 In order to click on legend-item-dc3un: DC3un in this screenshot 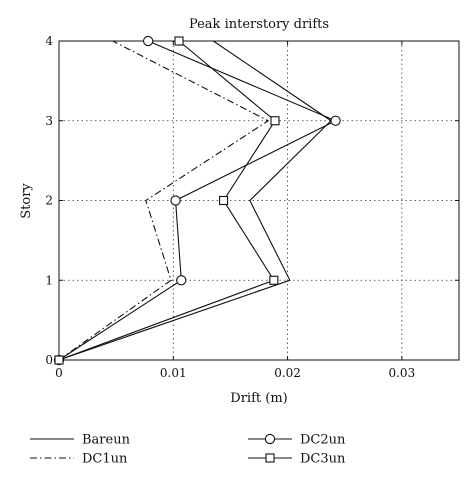, I will do `click(297, 459)`.